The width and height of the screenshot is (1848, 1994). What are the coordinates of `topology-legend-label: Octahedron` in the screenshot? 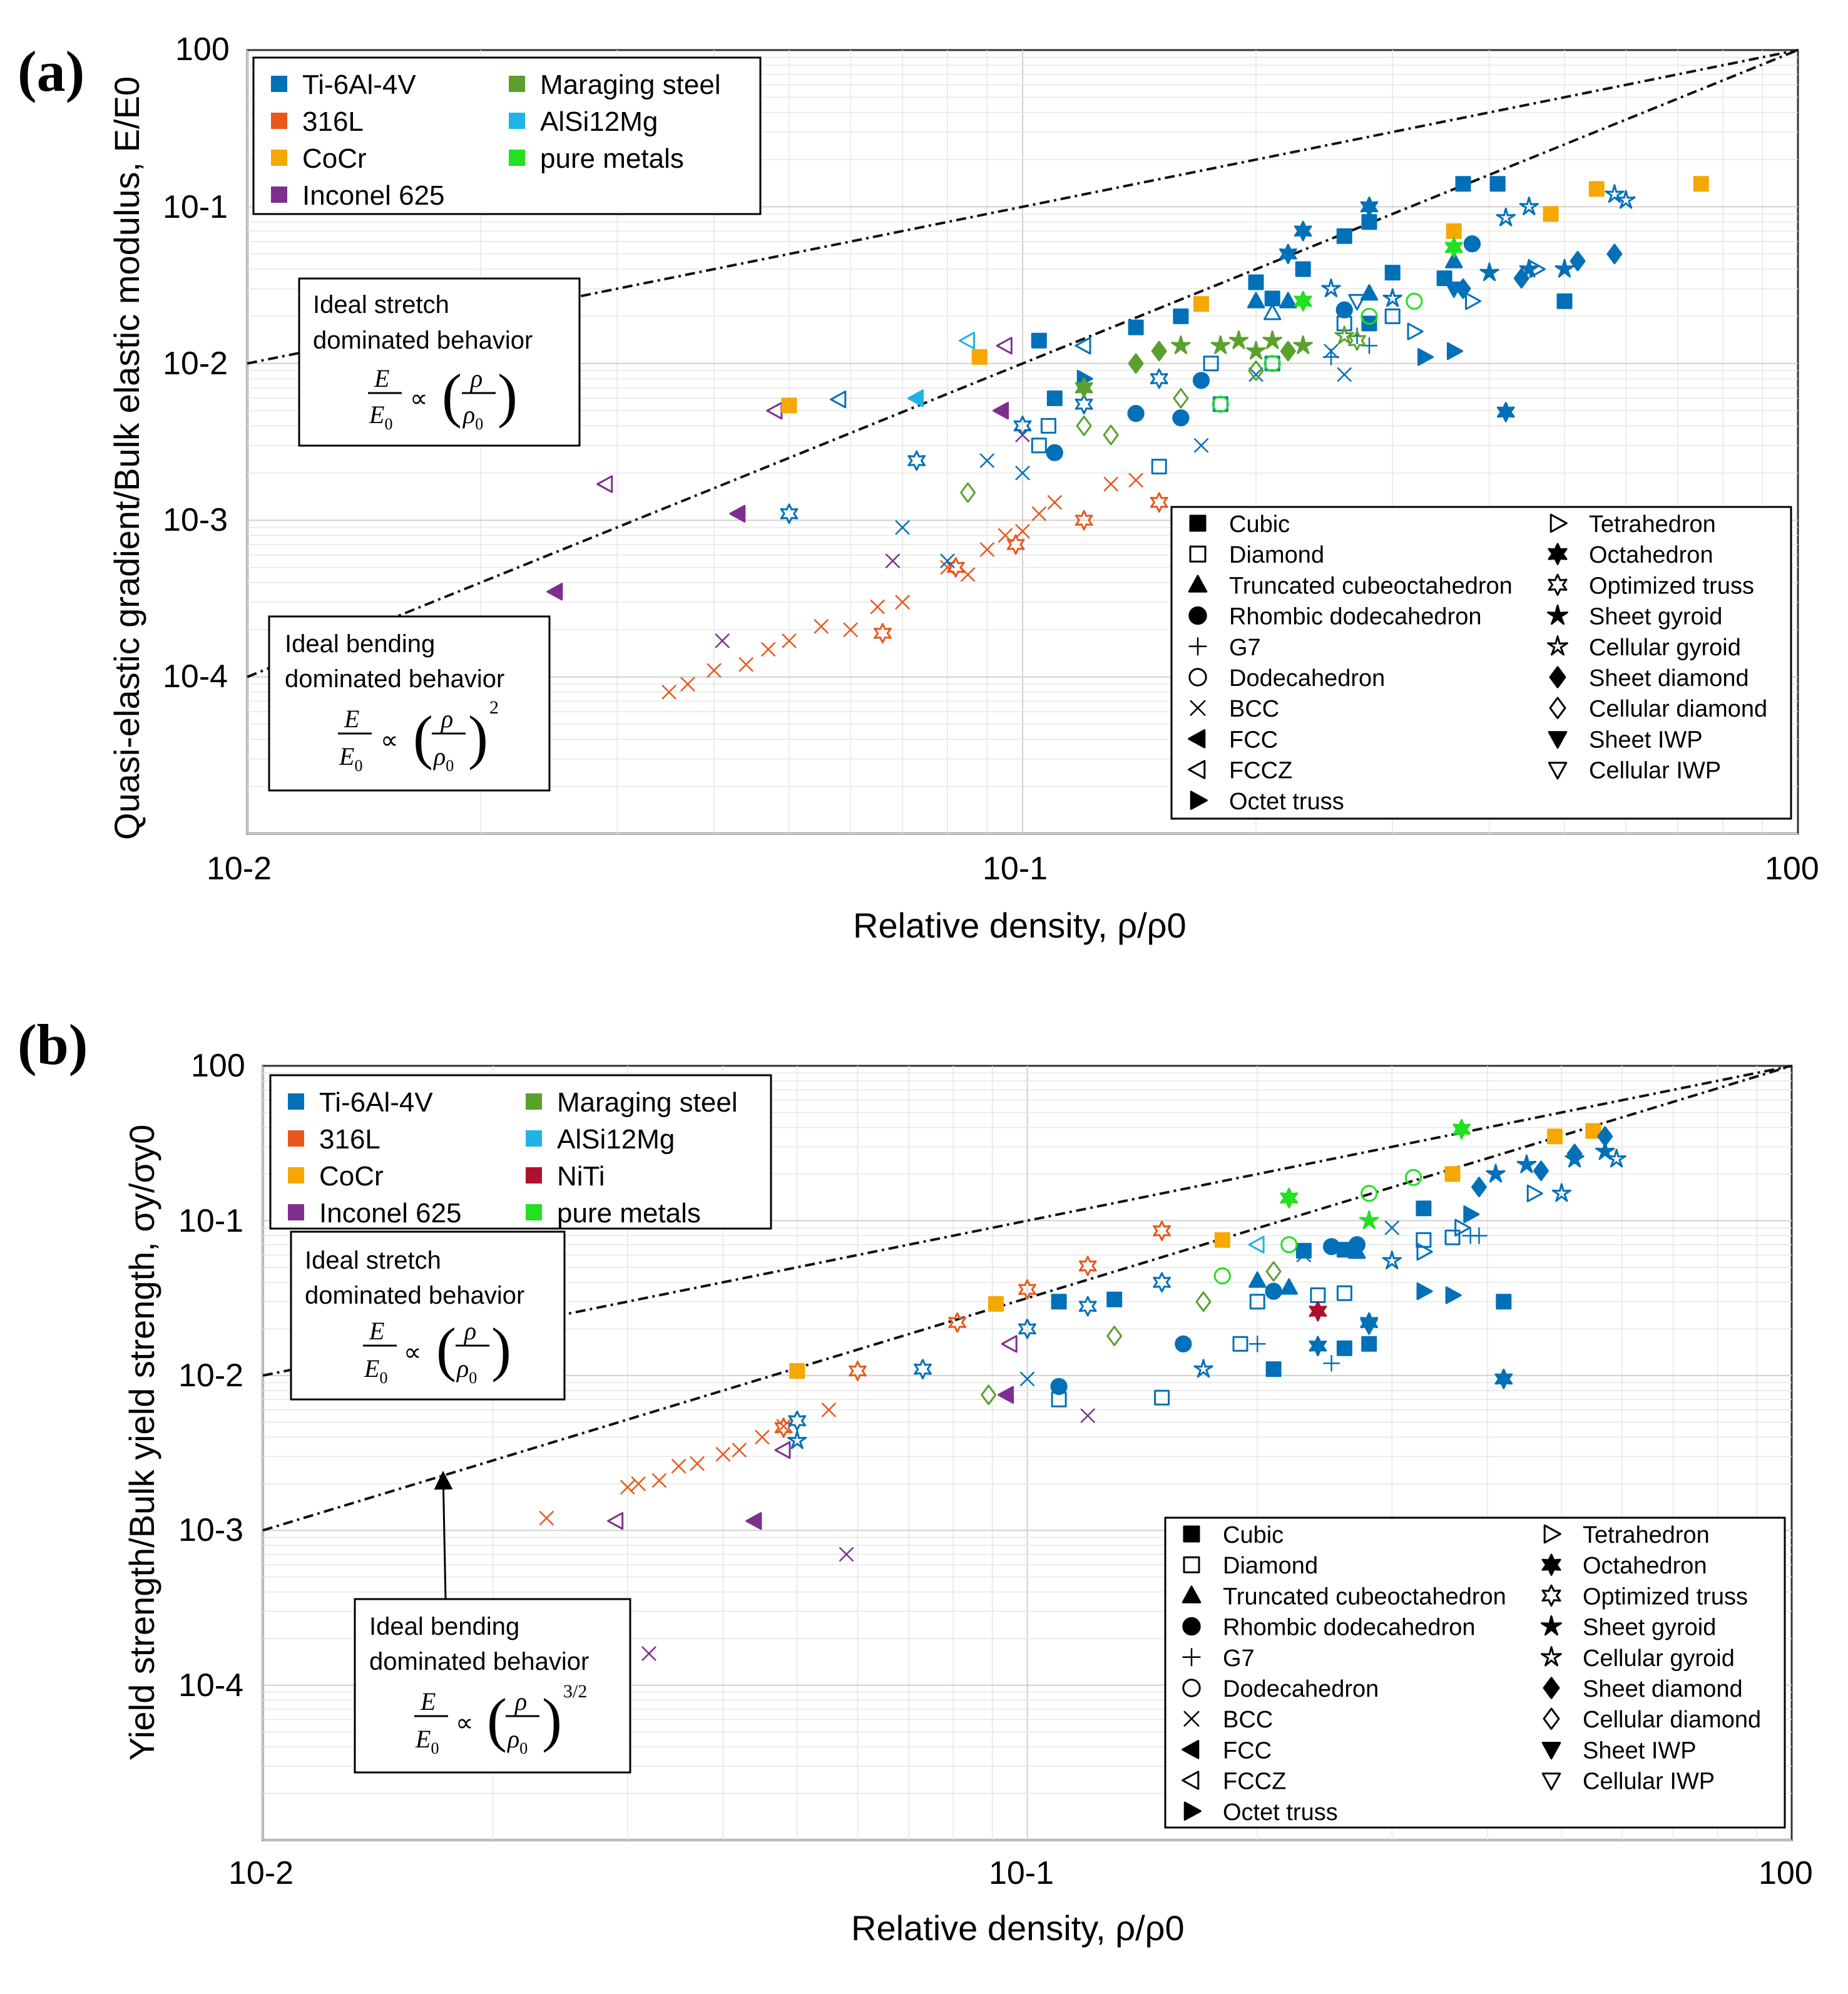 It's located at (1645, 1566).